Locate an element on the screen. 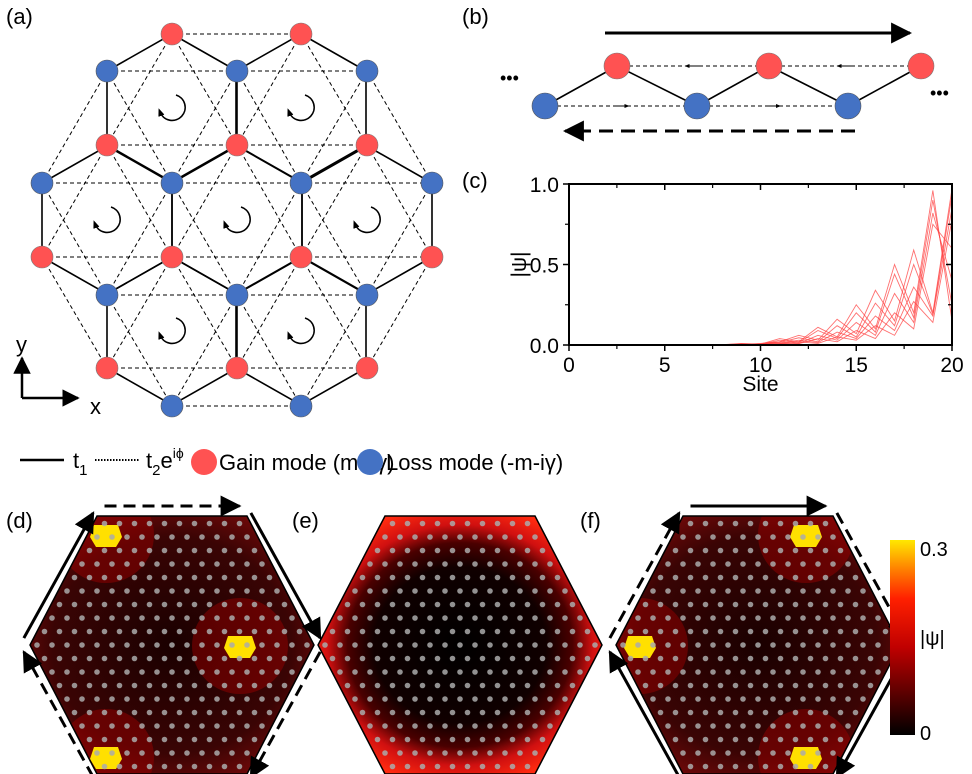 The height and width of the screenshot is (774, 972). loss-site is located at coordinates (367, 71).